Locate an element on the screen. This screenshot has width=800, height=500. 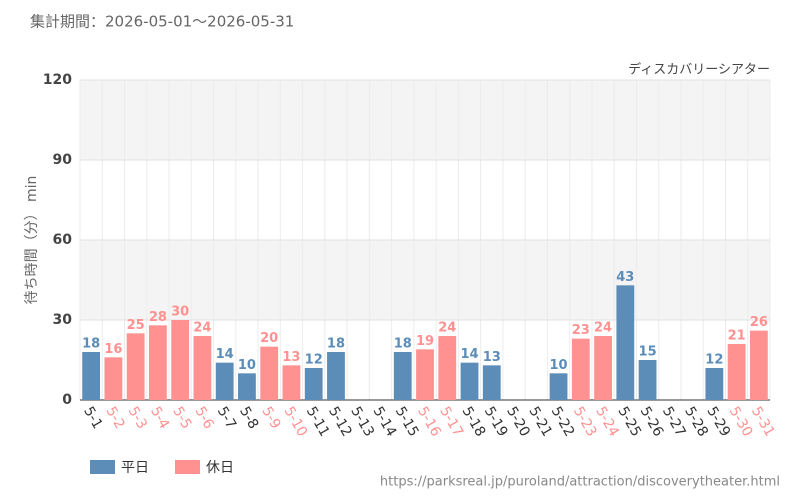
x-tick-label: 5-1 is located at coordinates (92, 418).